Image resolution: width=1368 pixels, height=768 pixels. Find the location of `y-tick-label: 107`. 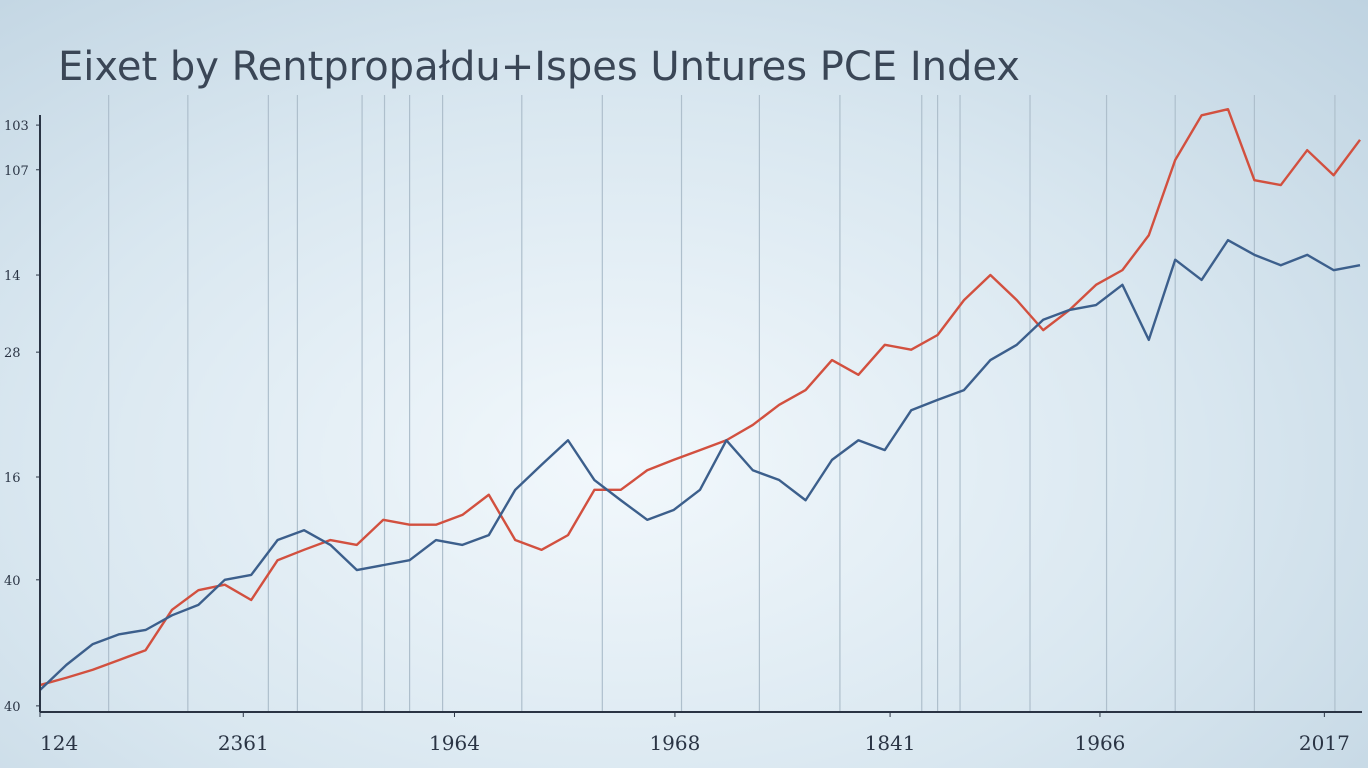

y-tick-label: 107 is located at coordinates (16, 171).